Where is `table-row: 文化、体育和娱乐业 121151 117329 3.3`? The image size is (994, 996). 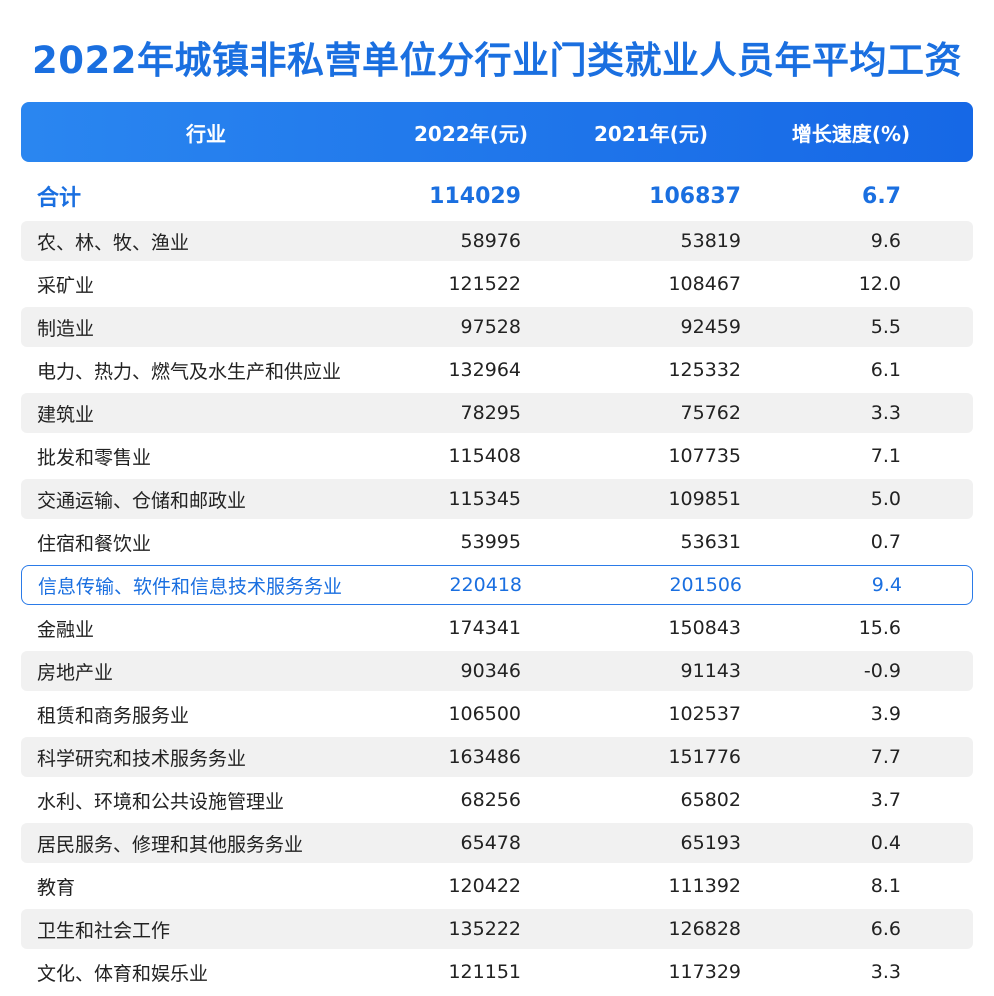 table-row: 文化、体育和娱乐业 121151 117329 3.3 is located at coordinates (497, 972).